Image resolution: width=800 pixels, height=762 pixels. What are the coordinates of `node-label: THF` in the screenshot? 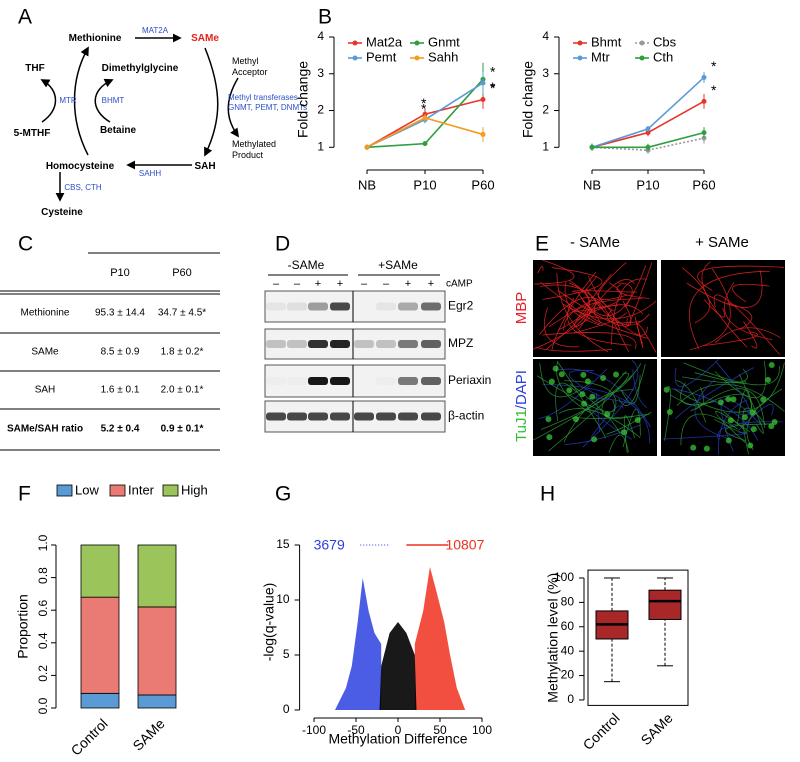 It's located at (34, 68).